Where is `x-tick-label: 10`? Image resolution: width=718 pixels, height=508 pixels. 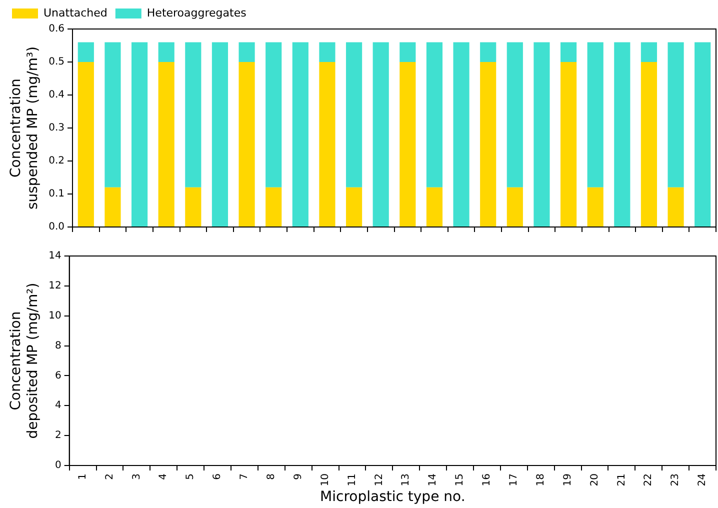 x-tick-label: 10 is located at coordinates (325, 479).